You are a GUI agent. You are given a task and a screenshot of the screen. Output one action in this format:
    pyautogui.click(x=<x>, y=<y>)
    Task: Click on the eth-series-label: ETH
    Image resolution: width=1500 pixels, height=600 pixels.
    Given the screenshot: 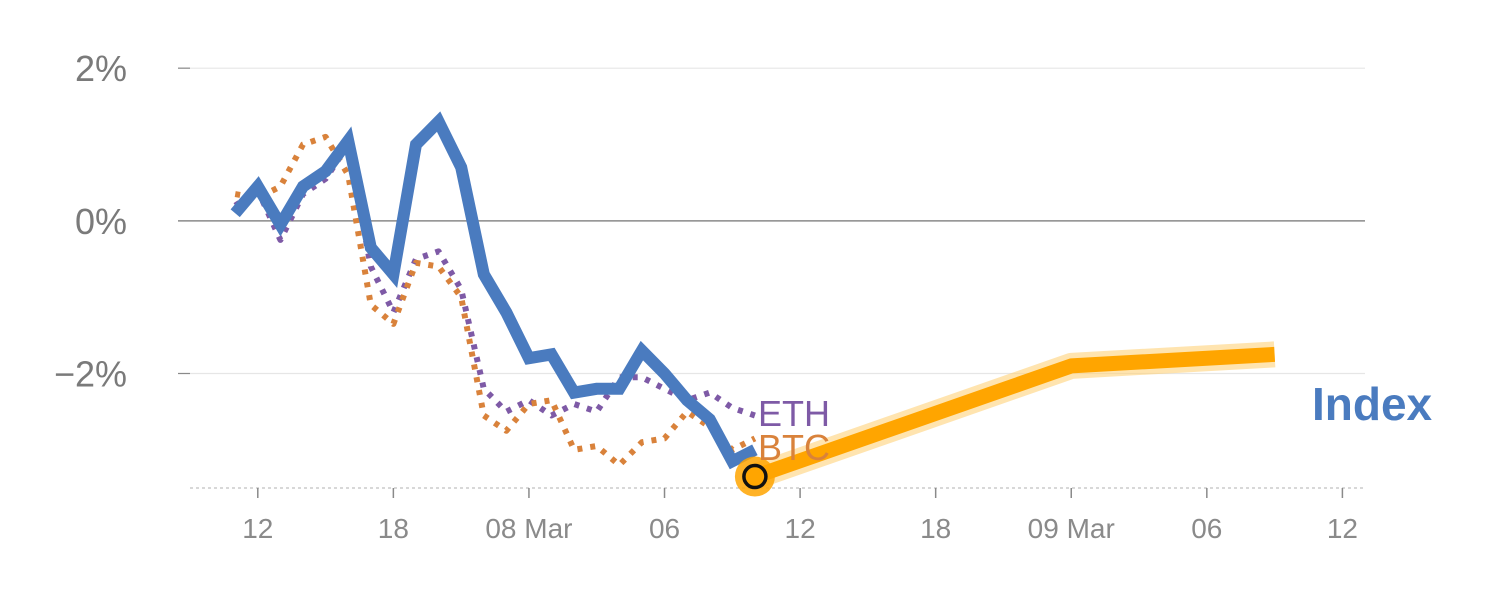 What is the action you would take?
    pyautogui.click(x=794, y=413)
    